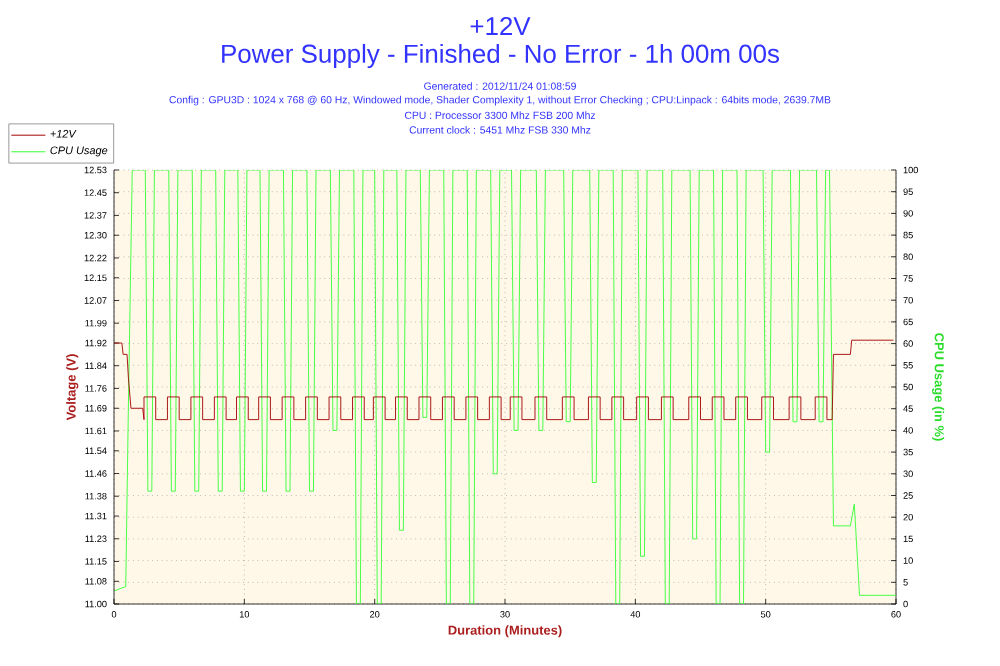 The width and height of the screenshot is (1000, 666). Describe the element at coordinates (500, 56) in the screenshot. I see `chart-subtitle: Power Supply - Finished - No Error - 1h 00m 00s` at that location.